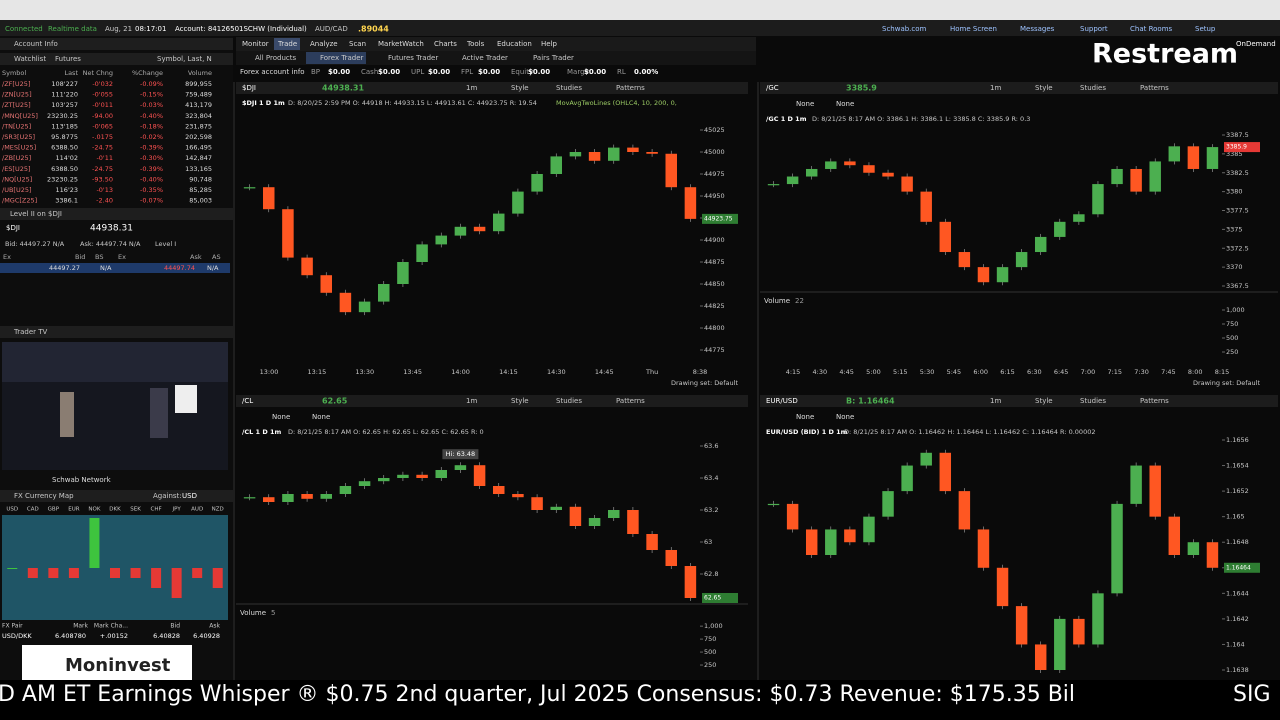  I want to click on y-tick-label: 3375, so click(1234, 229).